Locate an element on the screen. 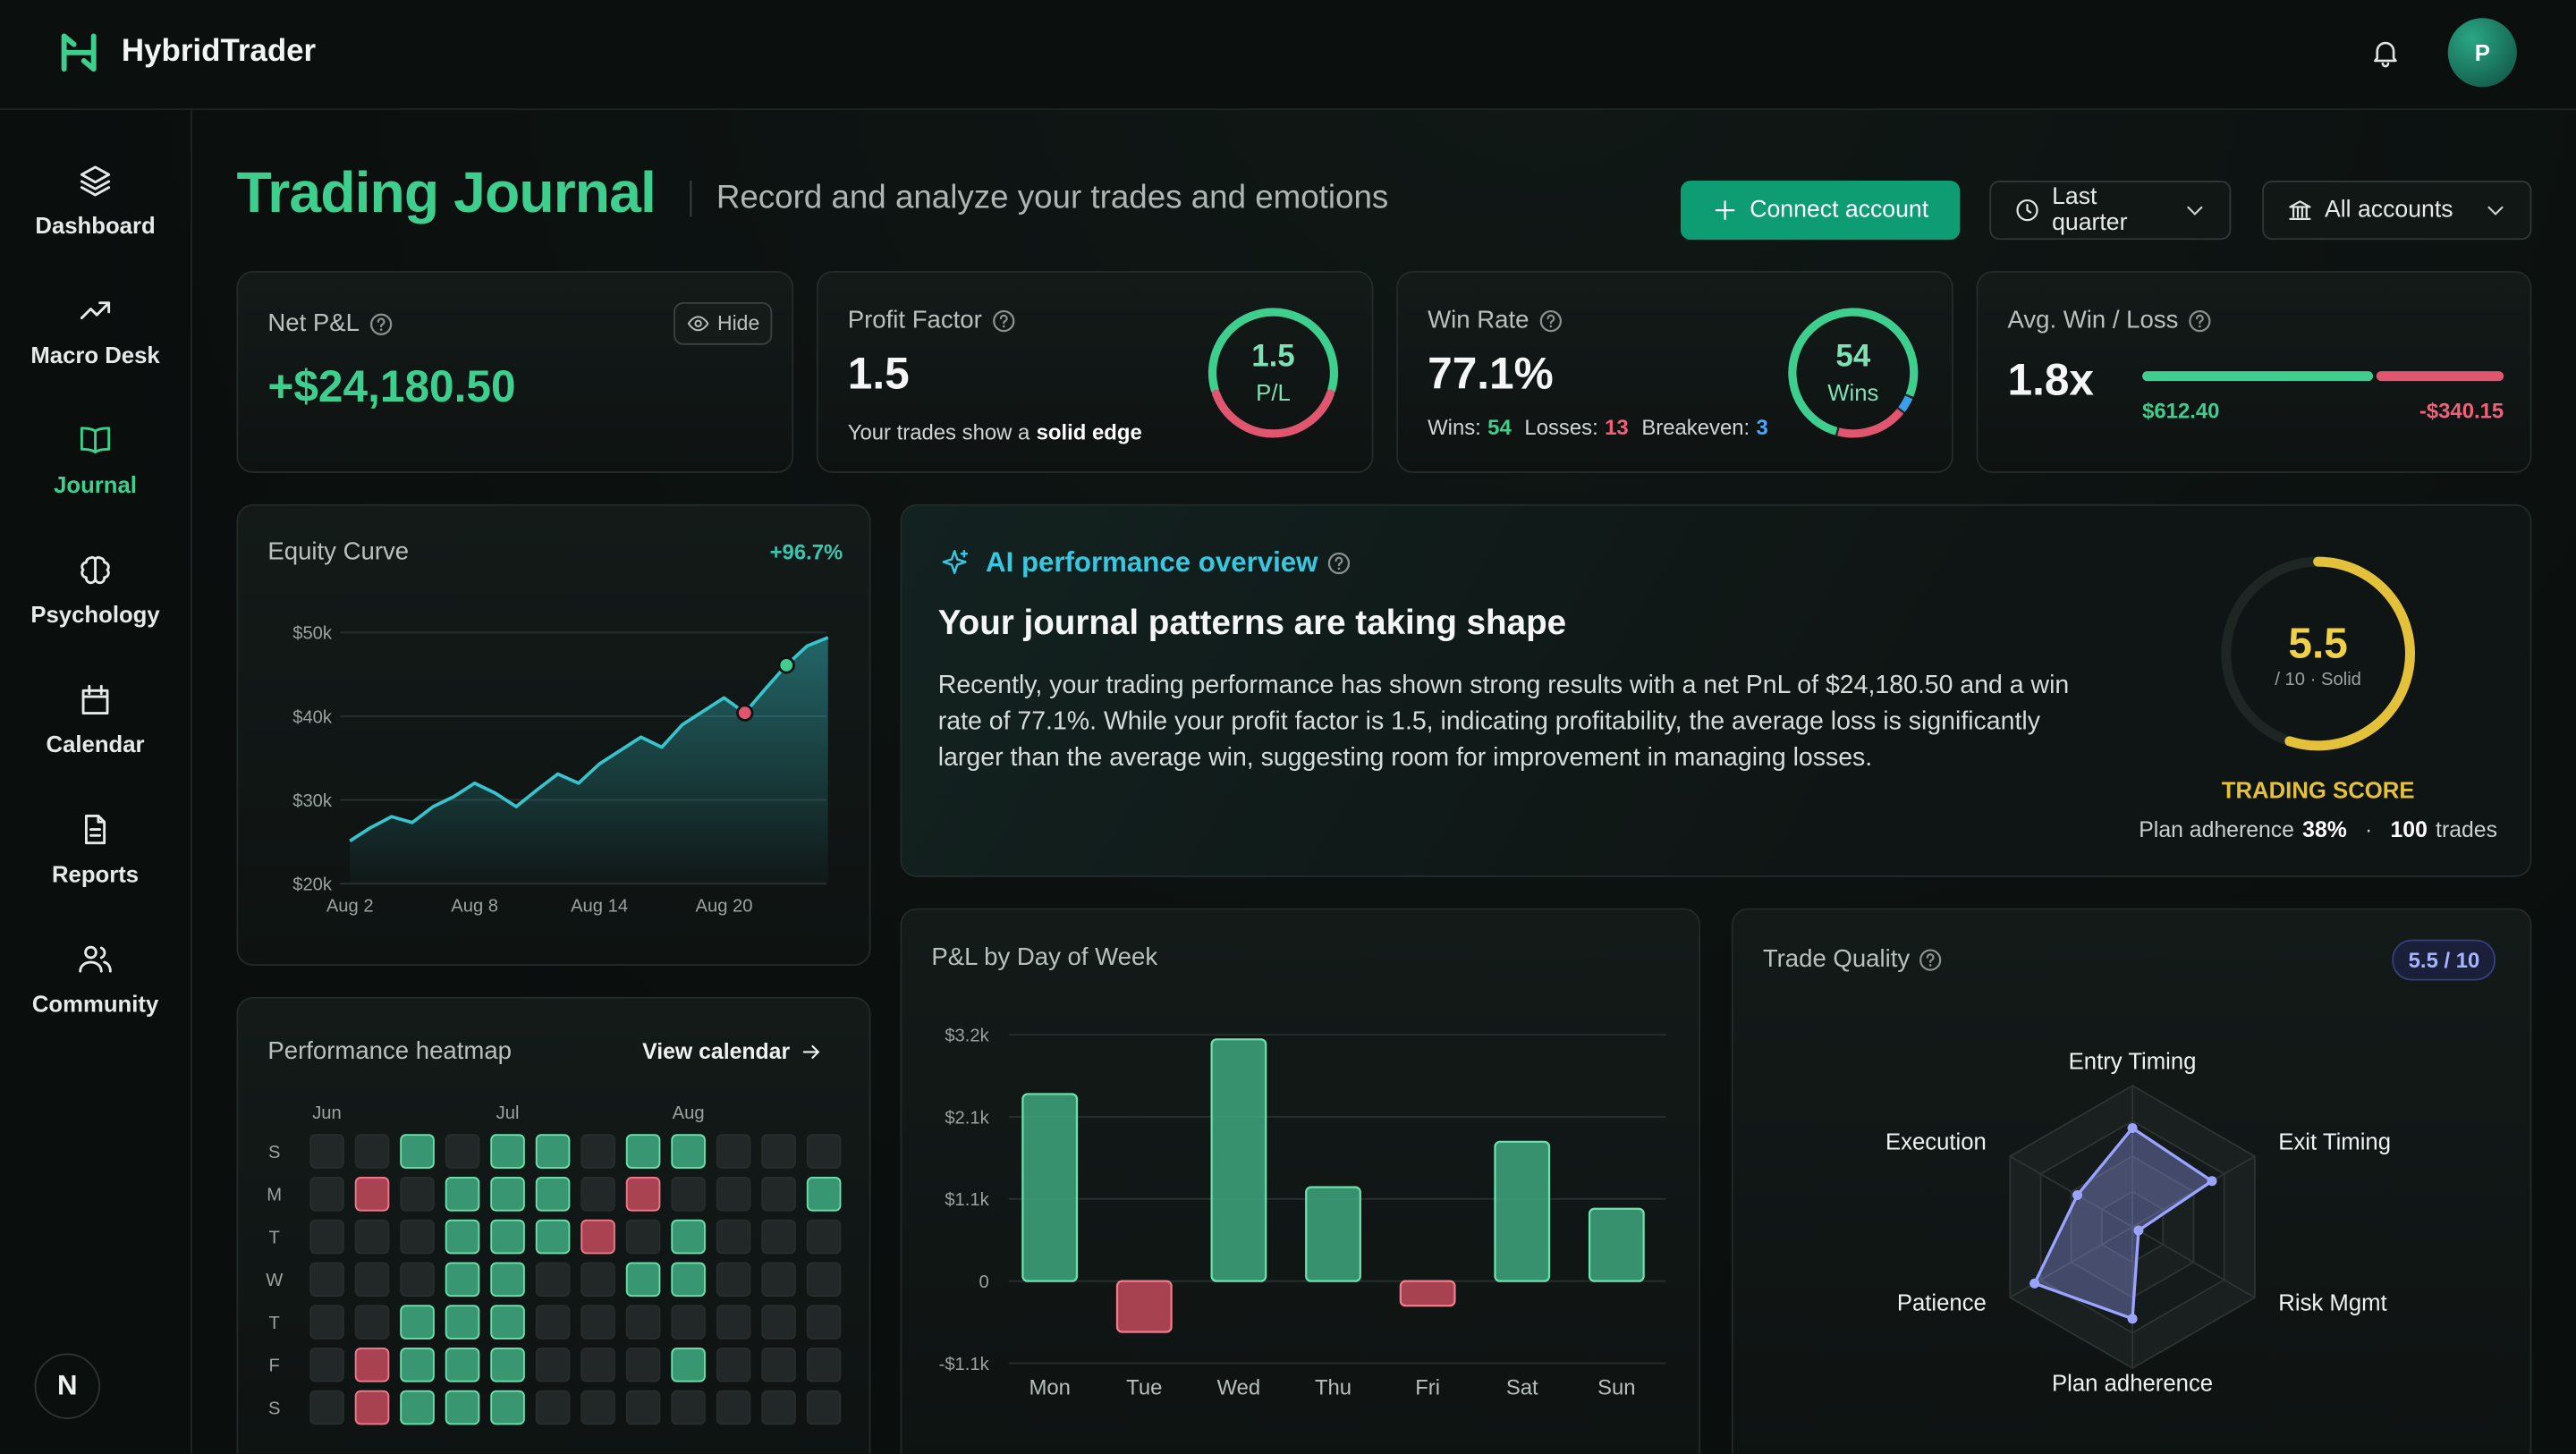 The image size is (2576, 1454). avatar: P is located at coordinates (2482, 53).